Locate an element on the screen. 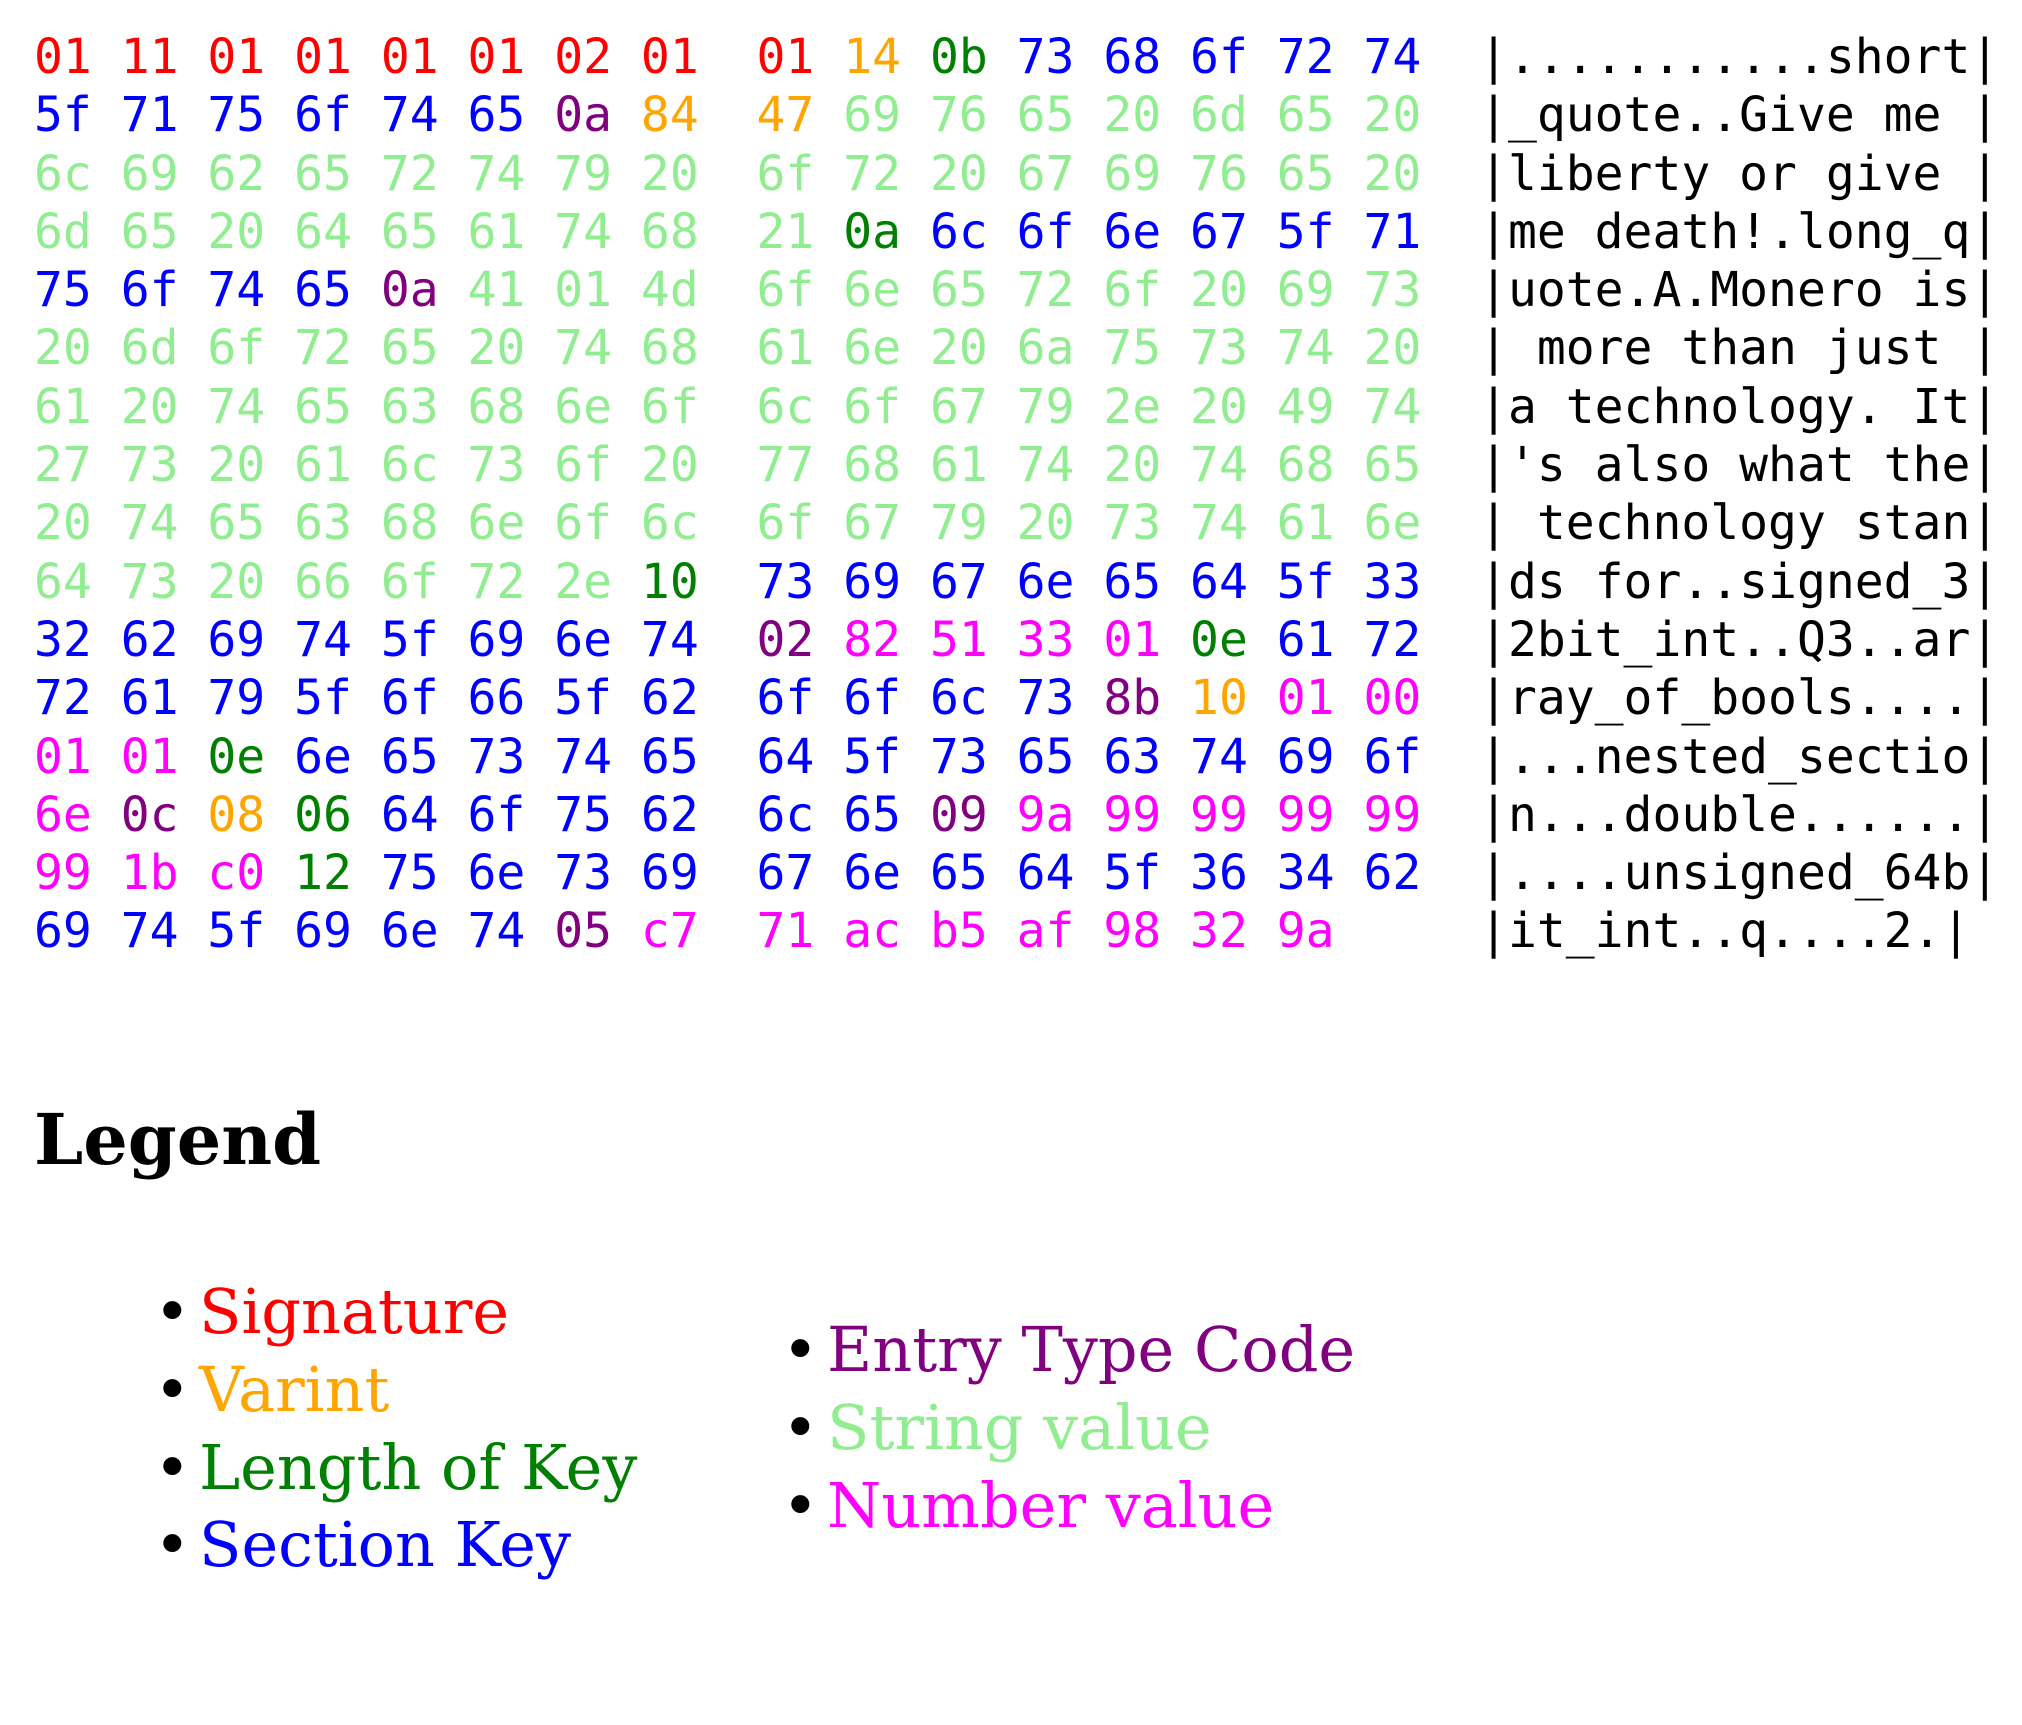  byte-key-length: 06 is located at coordinates (323, 814).